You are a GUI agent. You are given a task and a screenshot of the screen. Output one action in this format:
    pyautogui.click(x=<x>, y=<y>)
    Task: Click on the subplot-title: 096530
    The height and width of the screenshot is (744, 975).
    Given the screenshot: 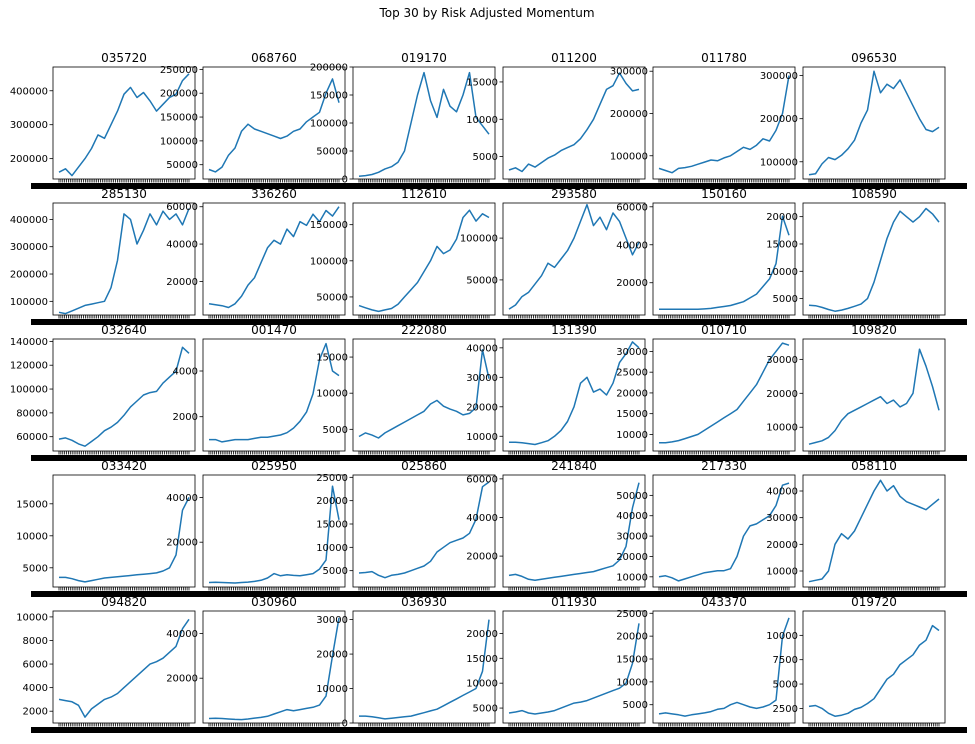 What is the action you would take?
    pyautogui.click(x=874, y=58)
    